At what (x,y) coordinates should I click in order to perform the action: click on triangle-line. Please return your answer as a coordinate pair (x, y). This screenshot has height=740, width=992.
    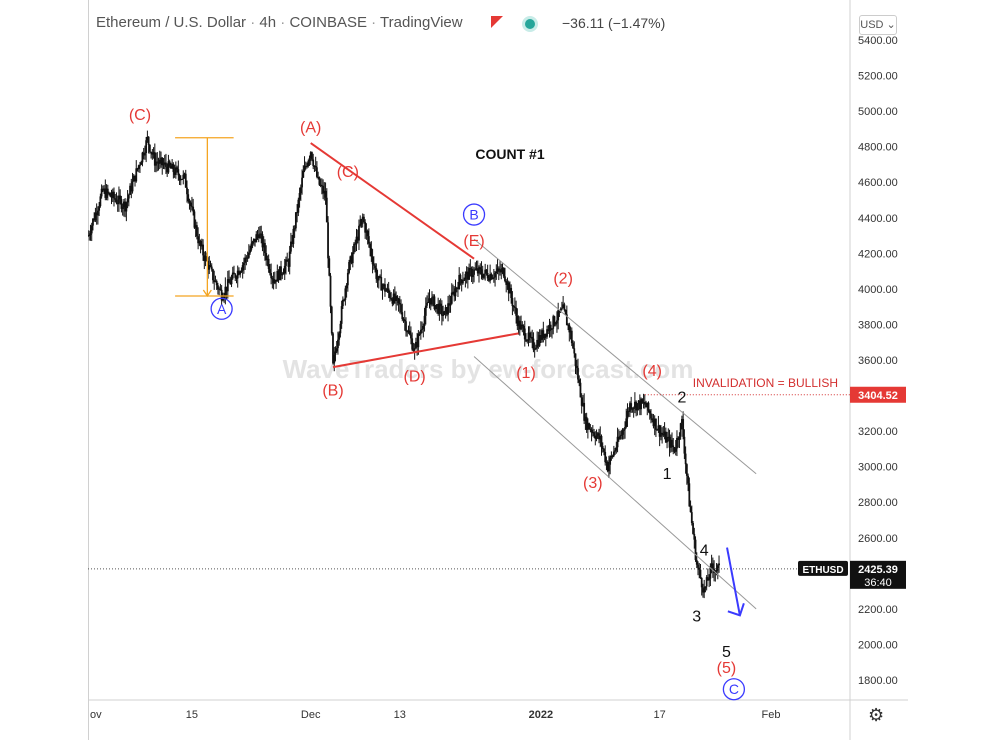
    Looking at the image, I should click on (392, 201).